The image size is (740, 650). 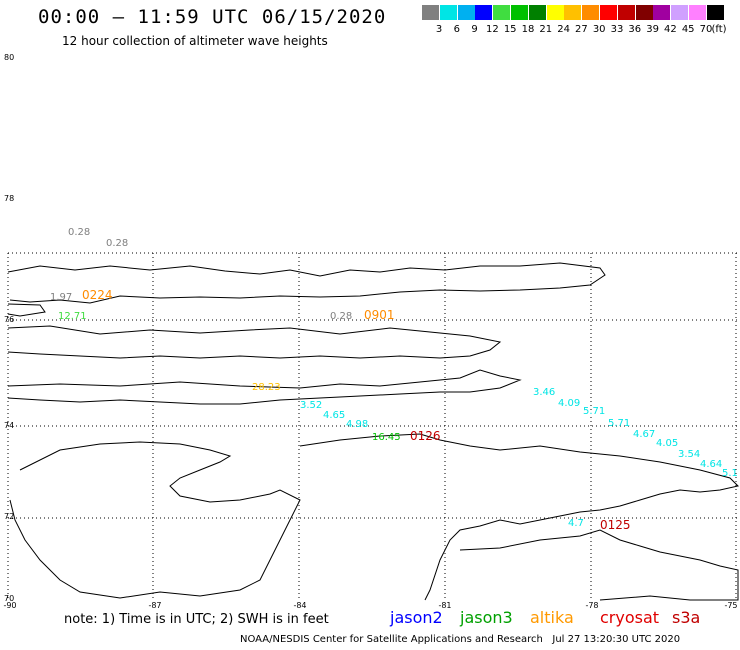 I want to click on coastline-small-island, so click(x=26, y=310).